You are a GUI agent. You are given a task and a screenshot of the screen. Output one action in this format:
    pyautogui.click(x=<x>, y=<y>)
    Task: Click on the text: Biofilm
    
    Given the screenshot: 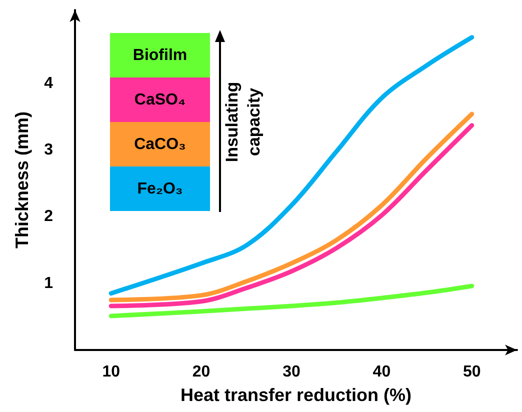 What is the action you would take?
    pyautogui.click(x=160, y=55)
    